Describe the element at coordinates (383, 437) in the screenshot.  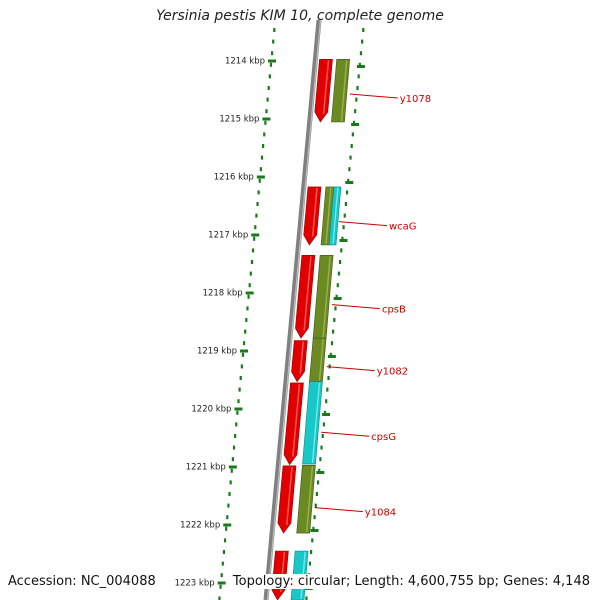
I see `gene-label: cpsG` at that location.